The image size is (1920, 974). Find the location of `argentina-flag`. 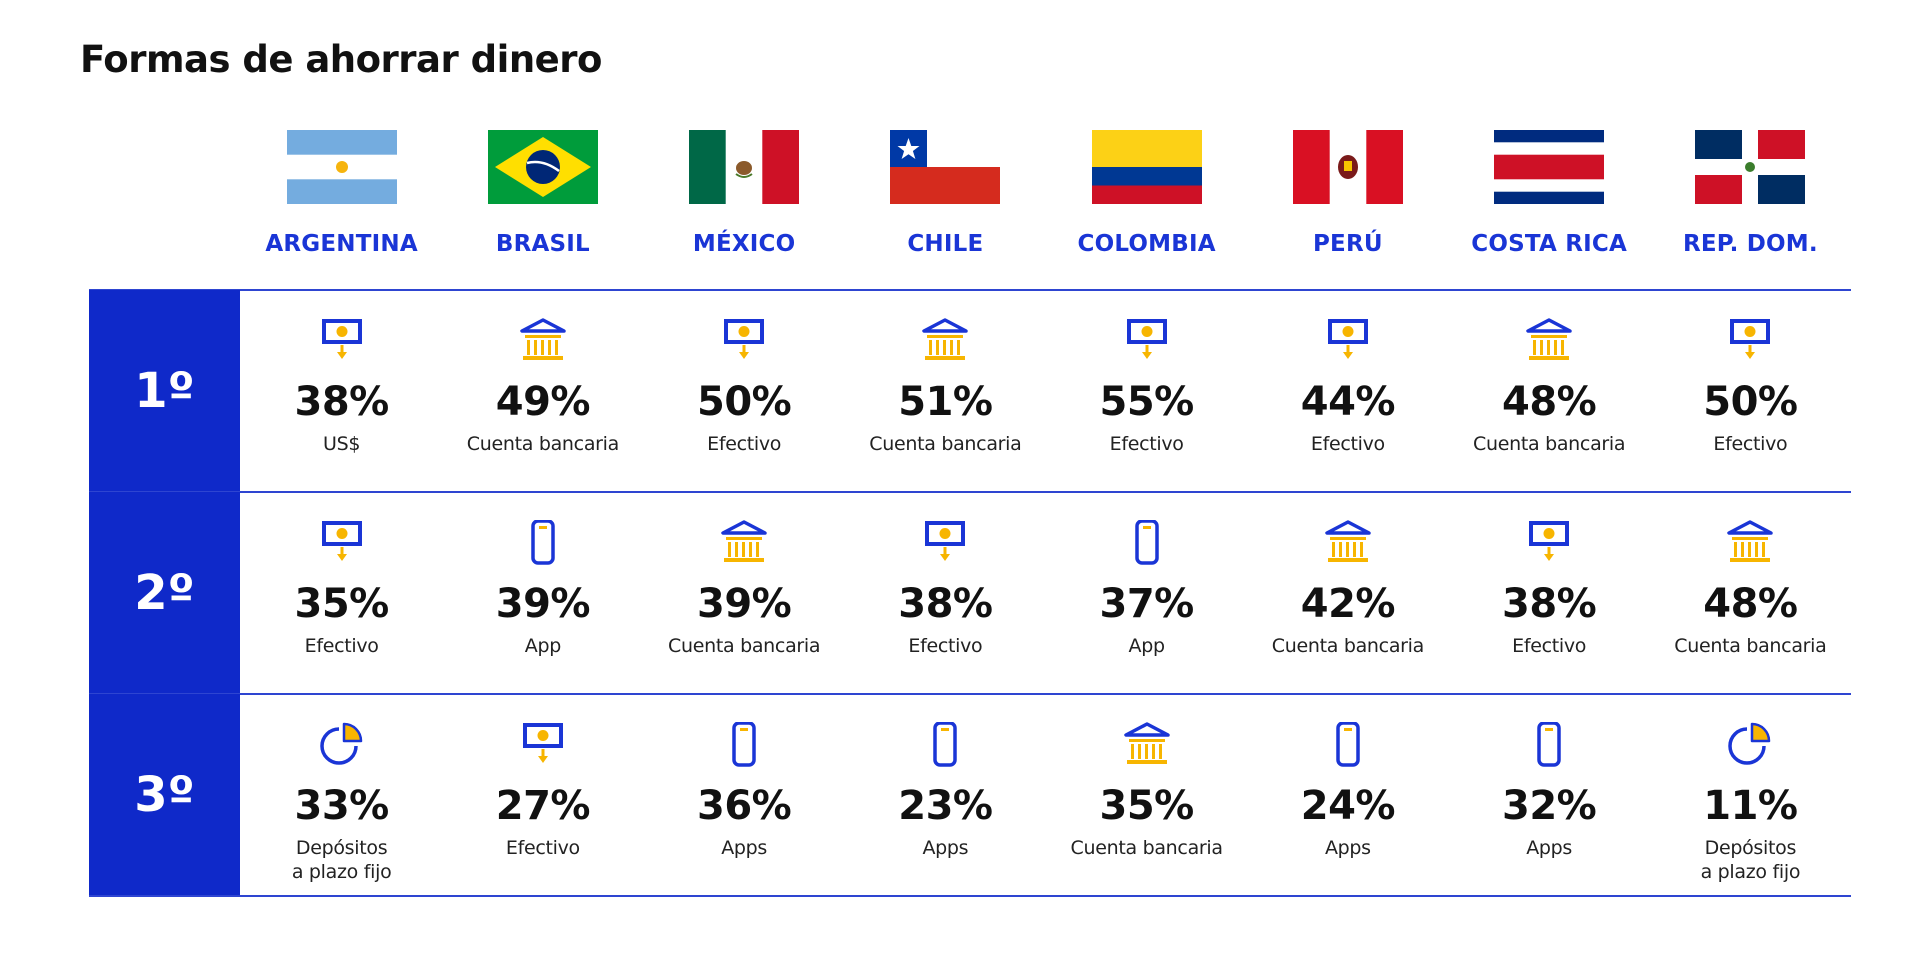

argentina-flag is located at coordinates (341, 167).